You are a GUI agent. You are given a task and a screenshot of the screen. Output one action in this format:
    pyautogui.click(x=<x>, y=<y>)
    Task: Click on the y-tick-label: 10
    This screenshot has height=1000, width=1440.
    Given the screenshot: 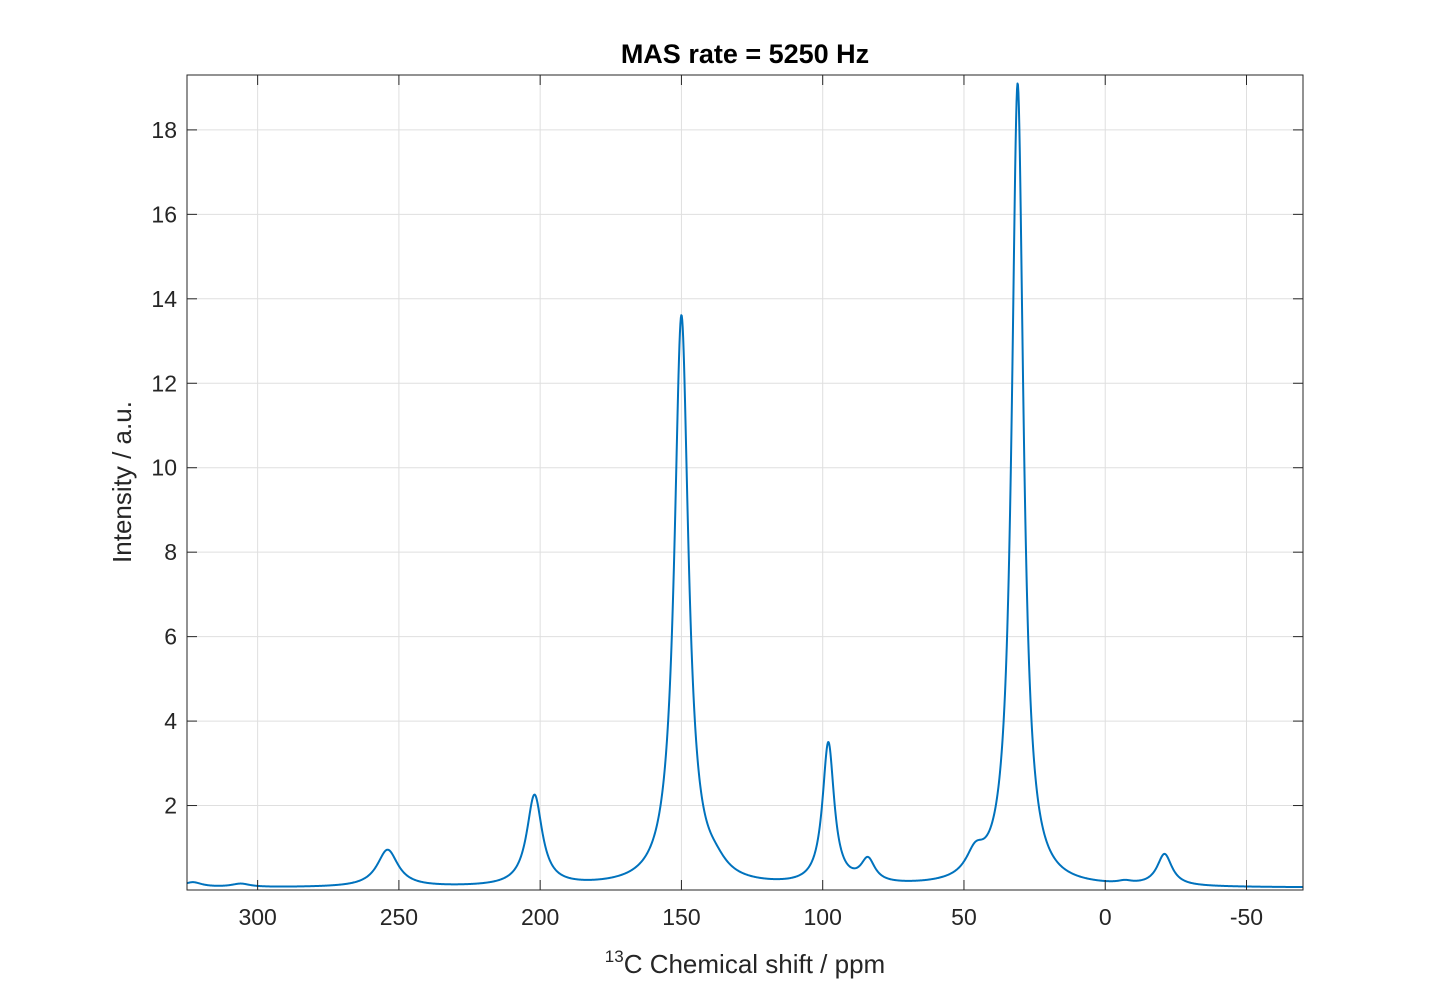 What is the action you would take?
    pyautogui.click(x=164, y=468)
    